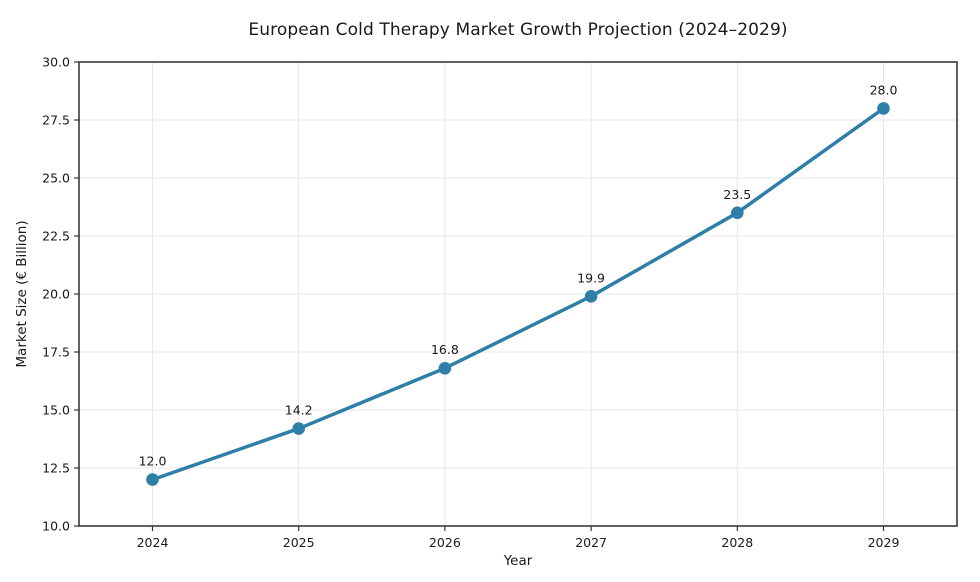 Image resolution: width=980 pixels, height=582 pixels. Describe the element at coordinates (56, 525) in the screenshot. I see `y-tick-label: 10.0` at that location.